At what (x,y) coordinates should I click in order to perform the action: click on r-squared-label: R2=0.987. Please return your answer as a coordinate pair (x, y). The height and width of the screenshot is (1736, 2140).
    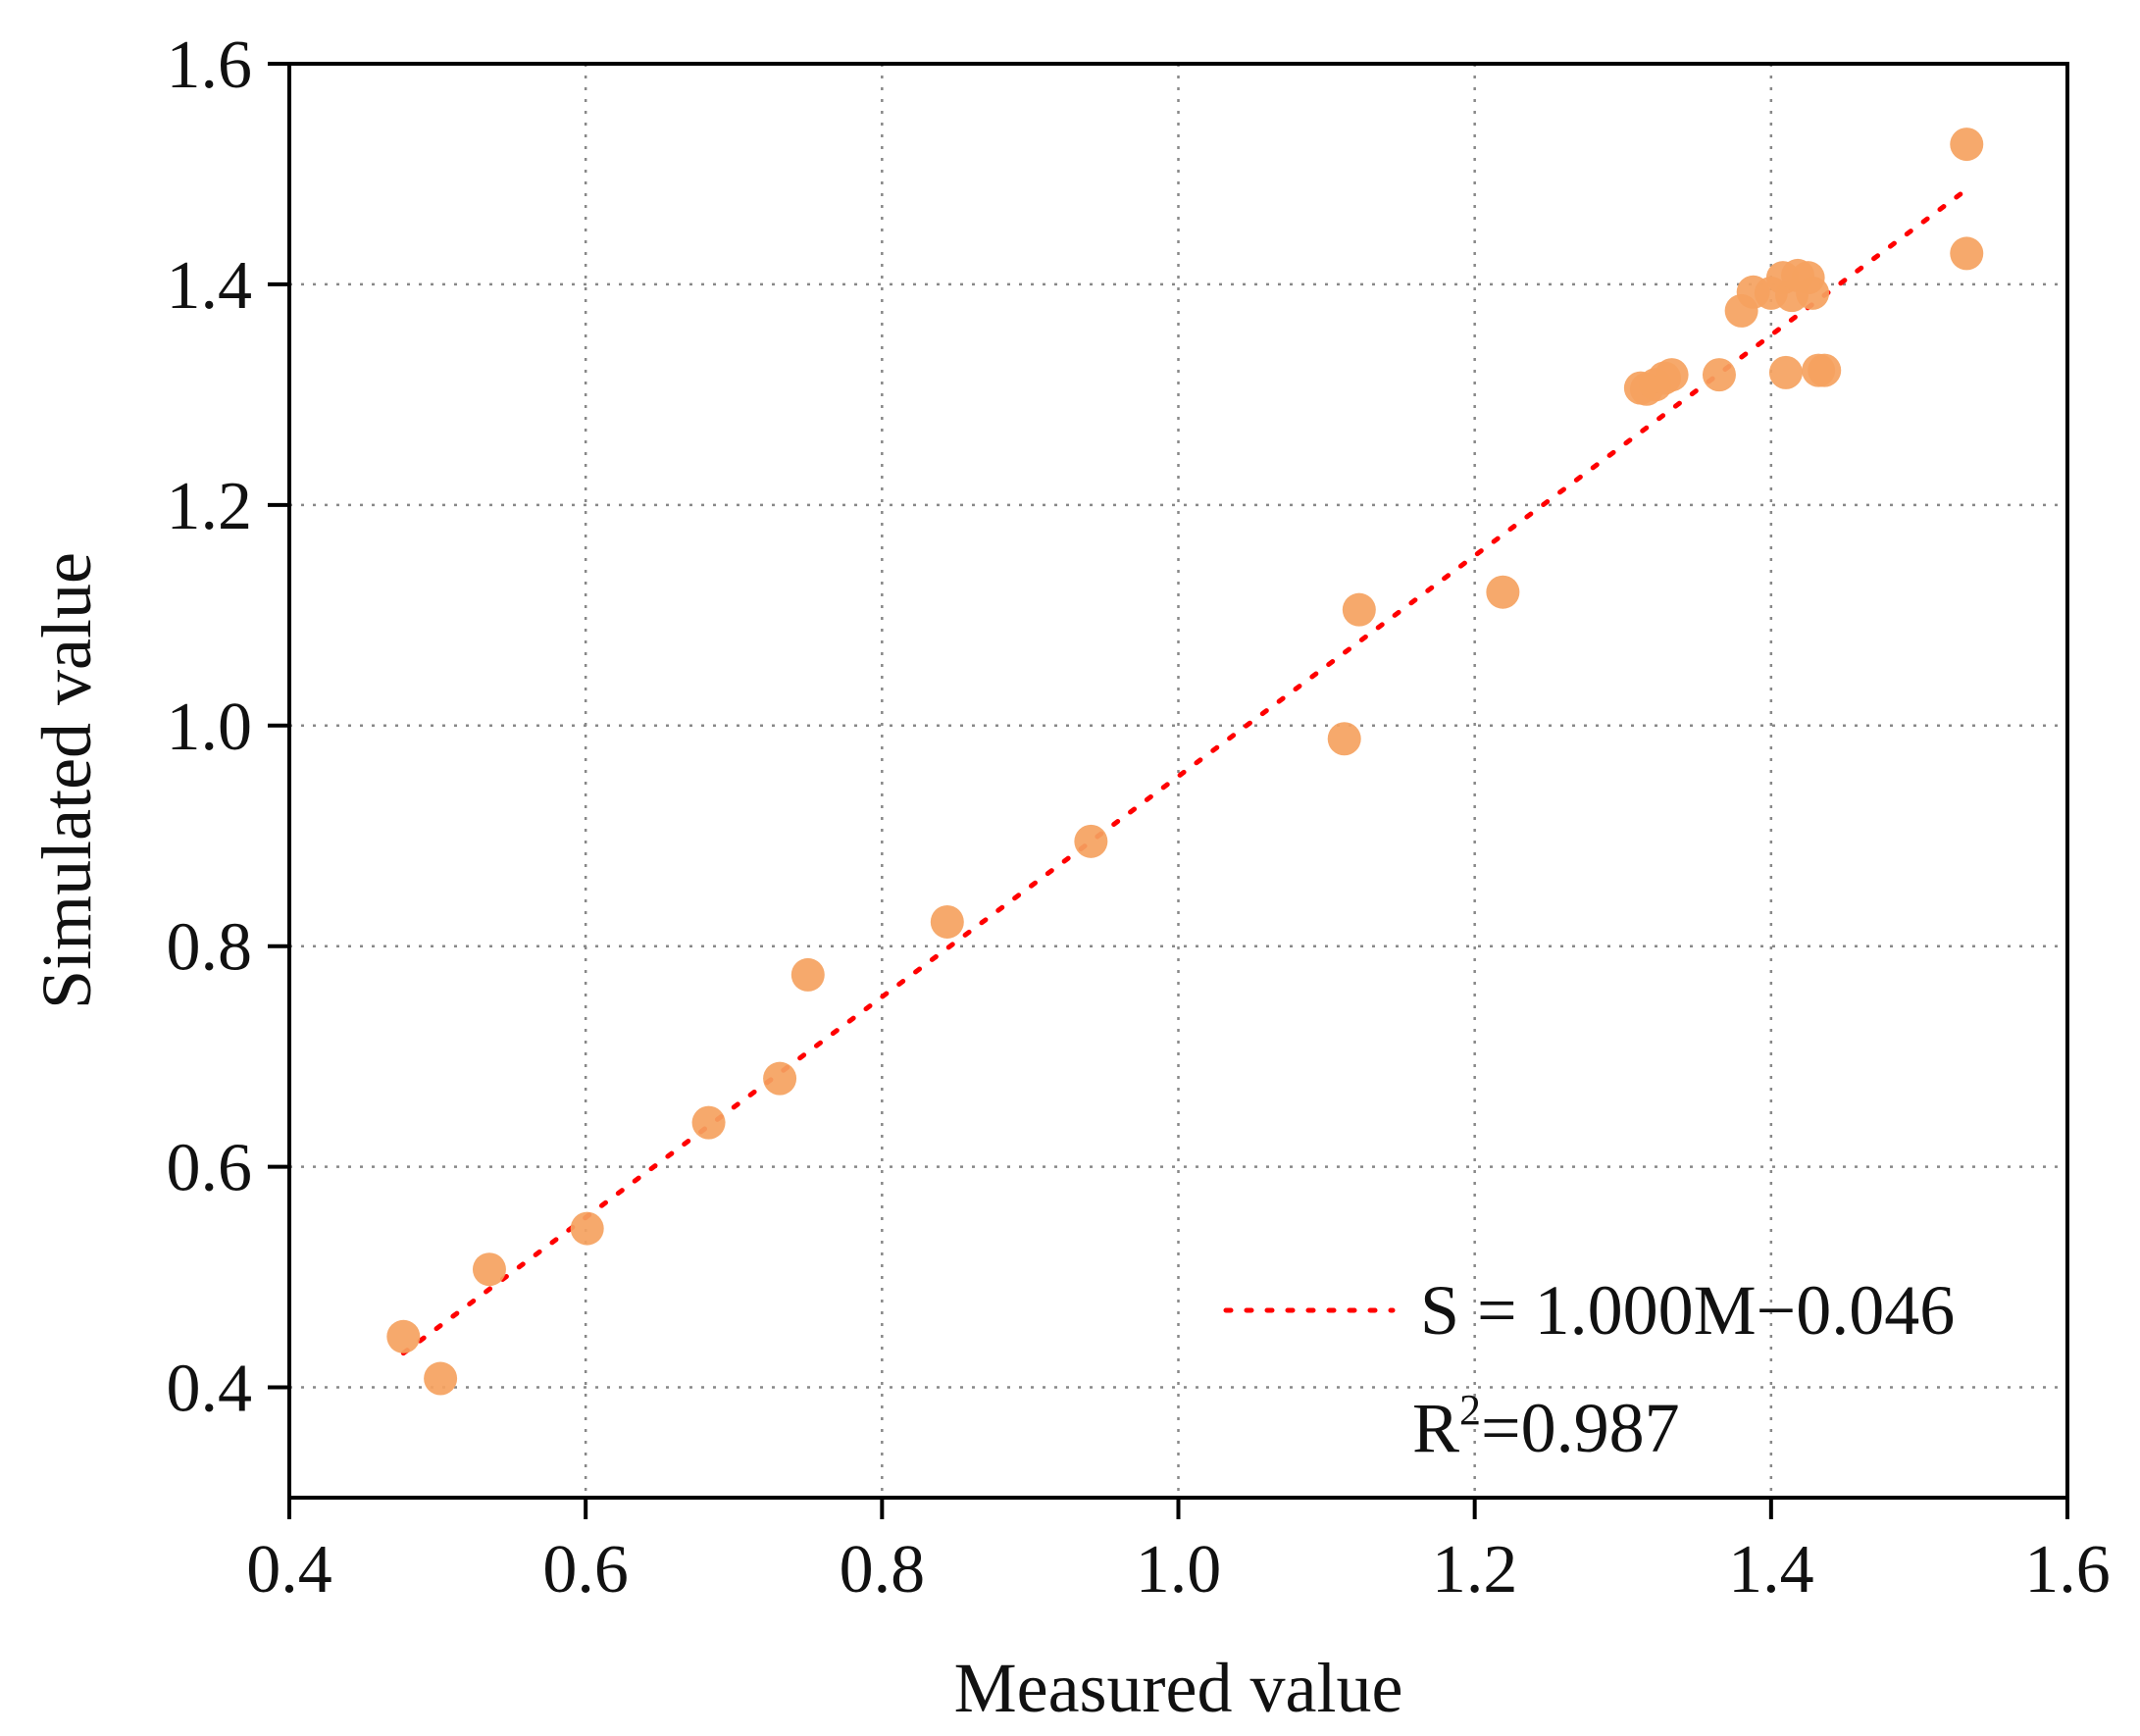
    Looking at the image, I should click on (1546, 1427).